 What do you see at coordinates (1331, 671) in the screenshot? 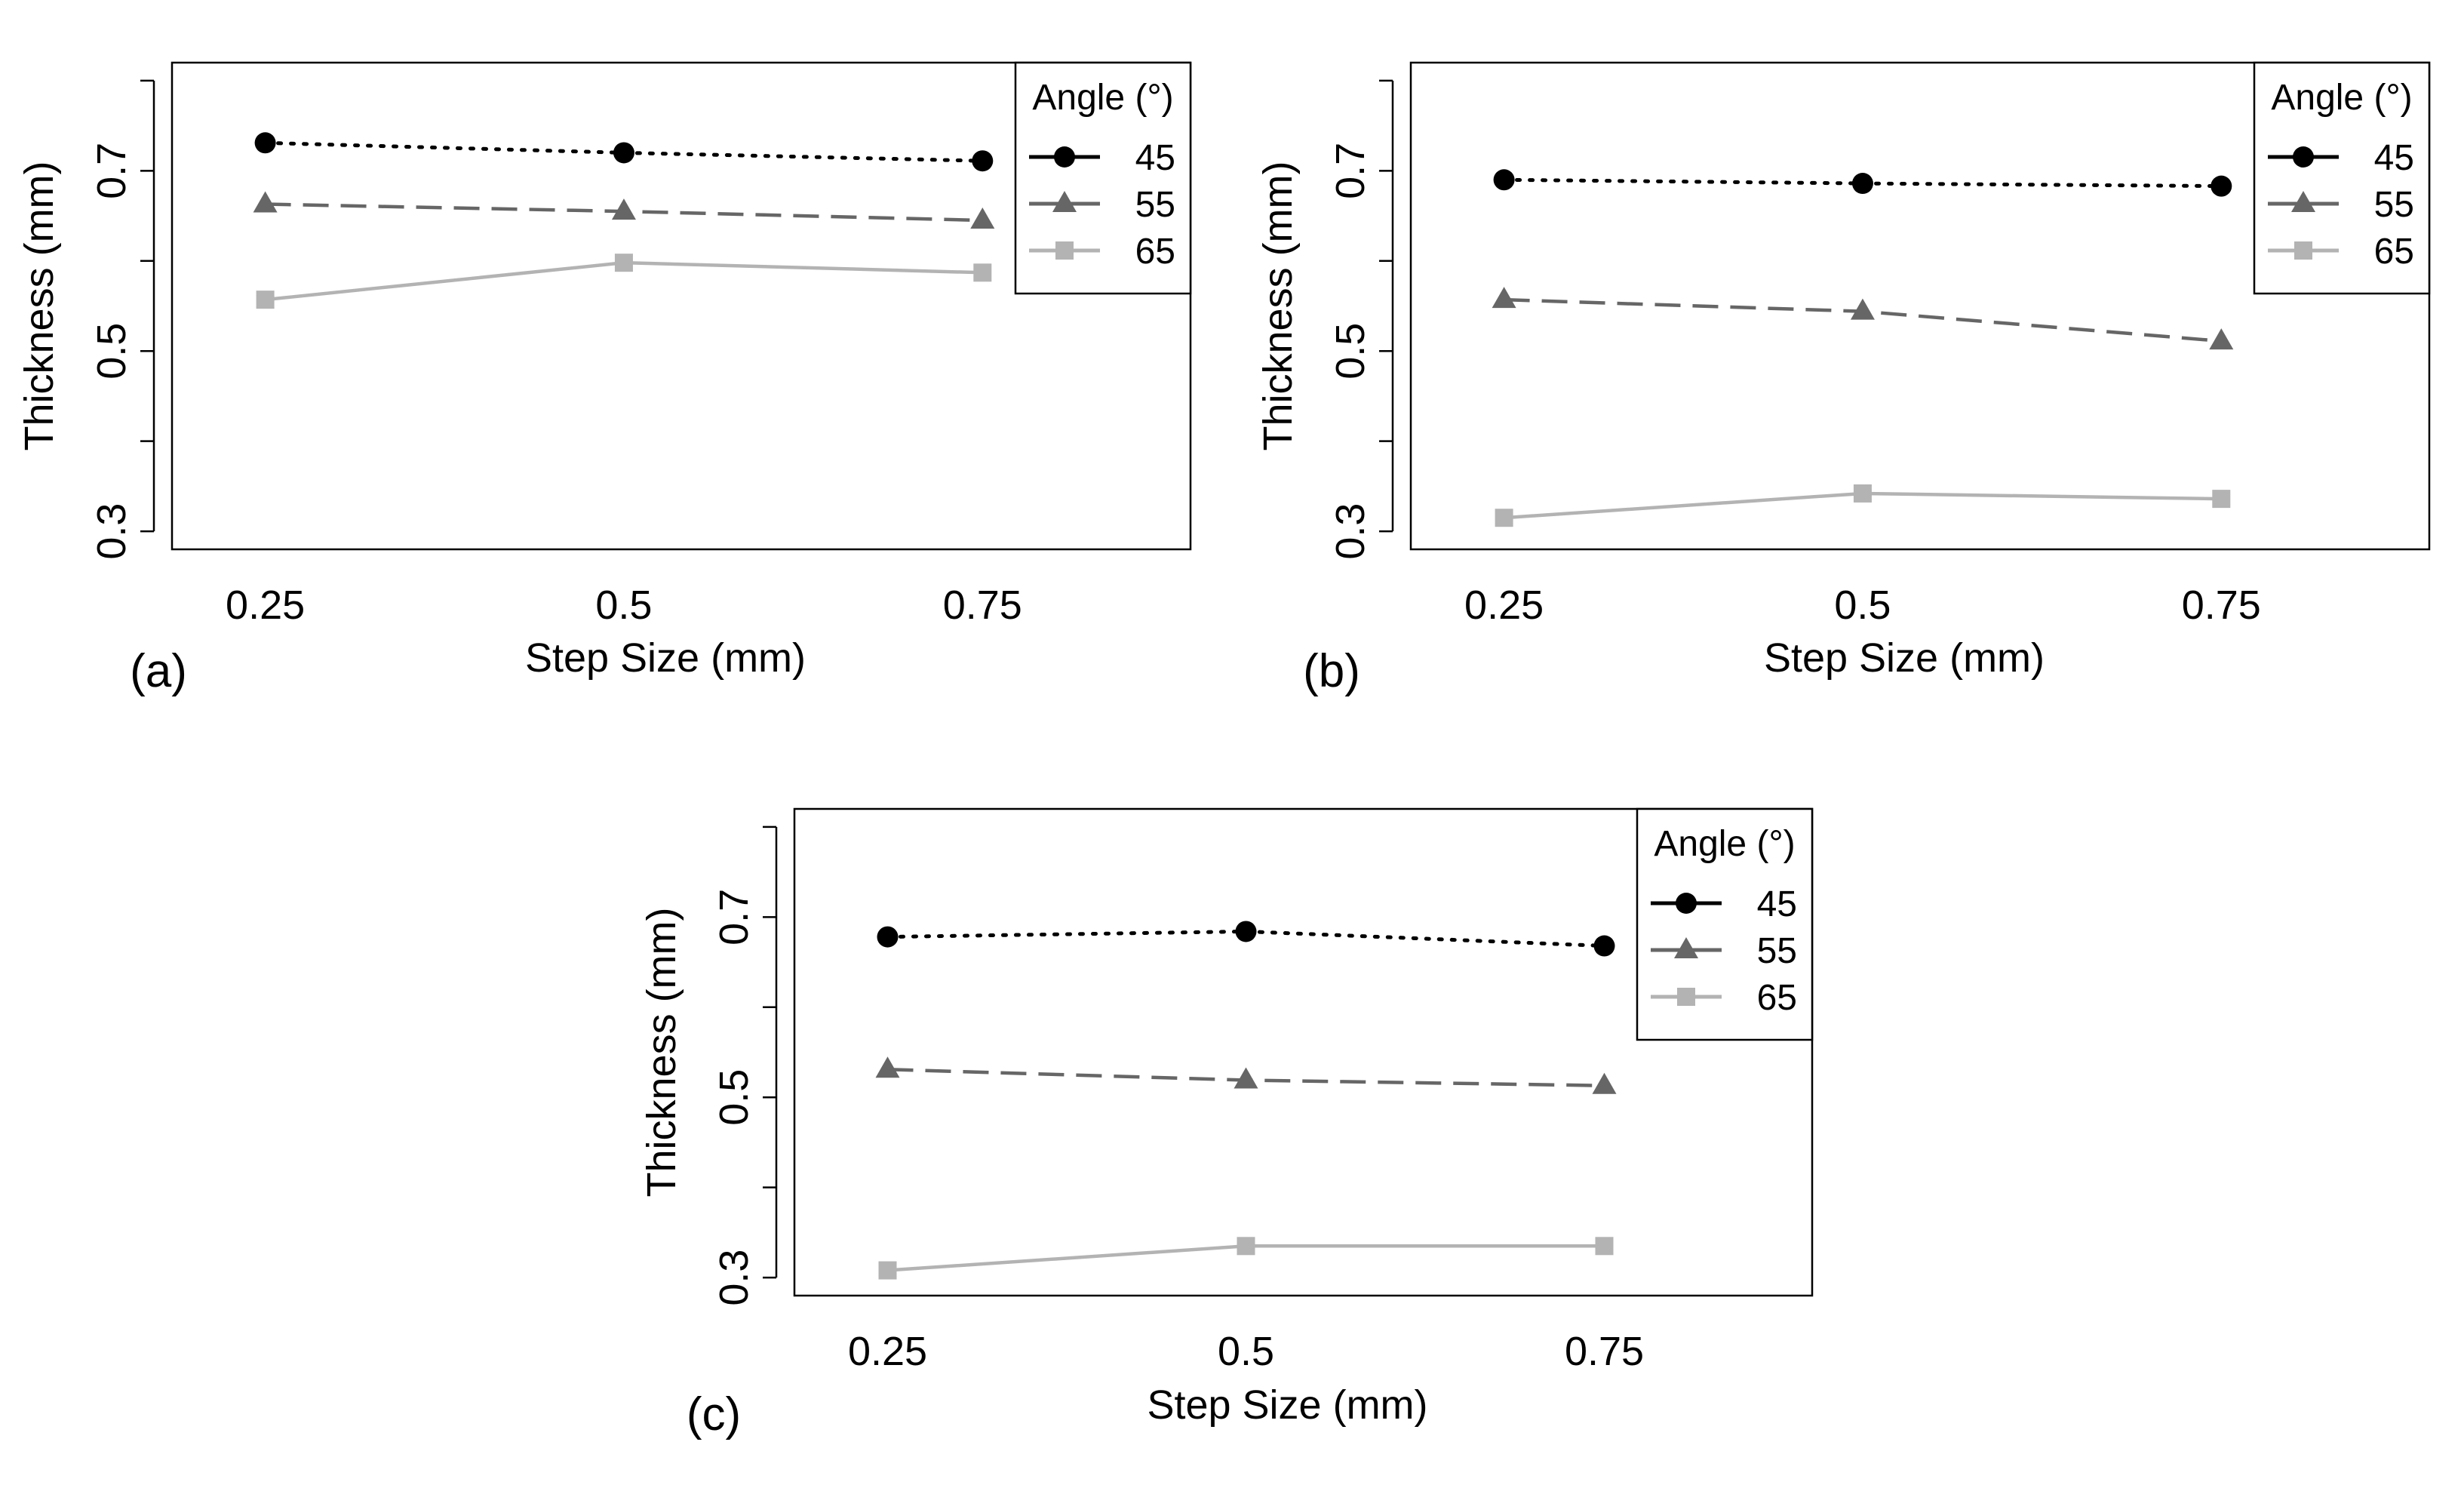
I see `panel-label: (b)` at bounding box center [1331, 671].